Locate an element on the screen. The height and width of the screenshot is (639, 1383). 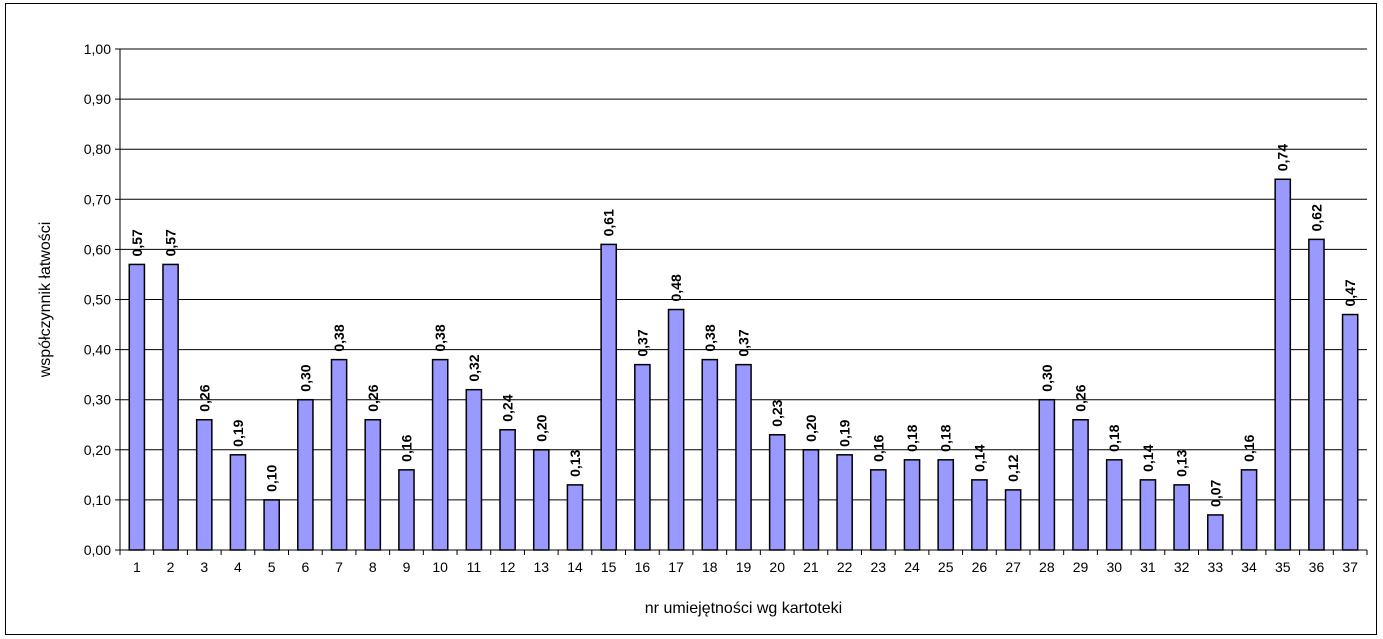
x-tick-label: 33 is located at coordinates (1216, 567).